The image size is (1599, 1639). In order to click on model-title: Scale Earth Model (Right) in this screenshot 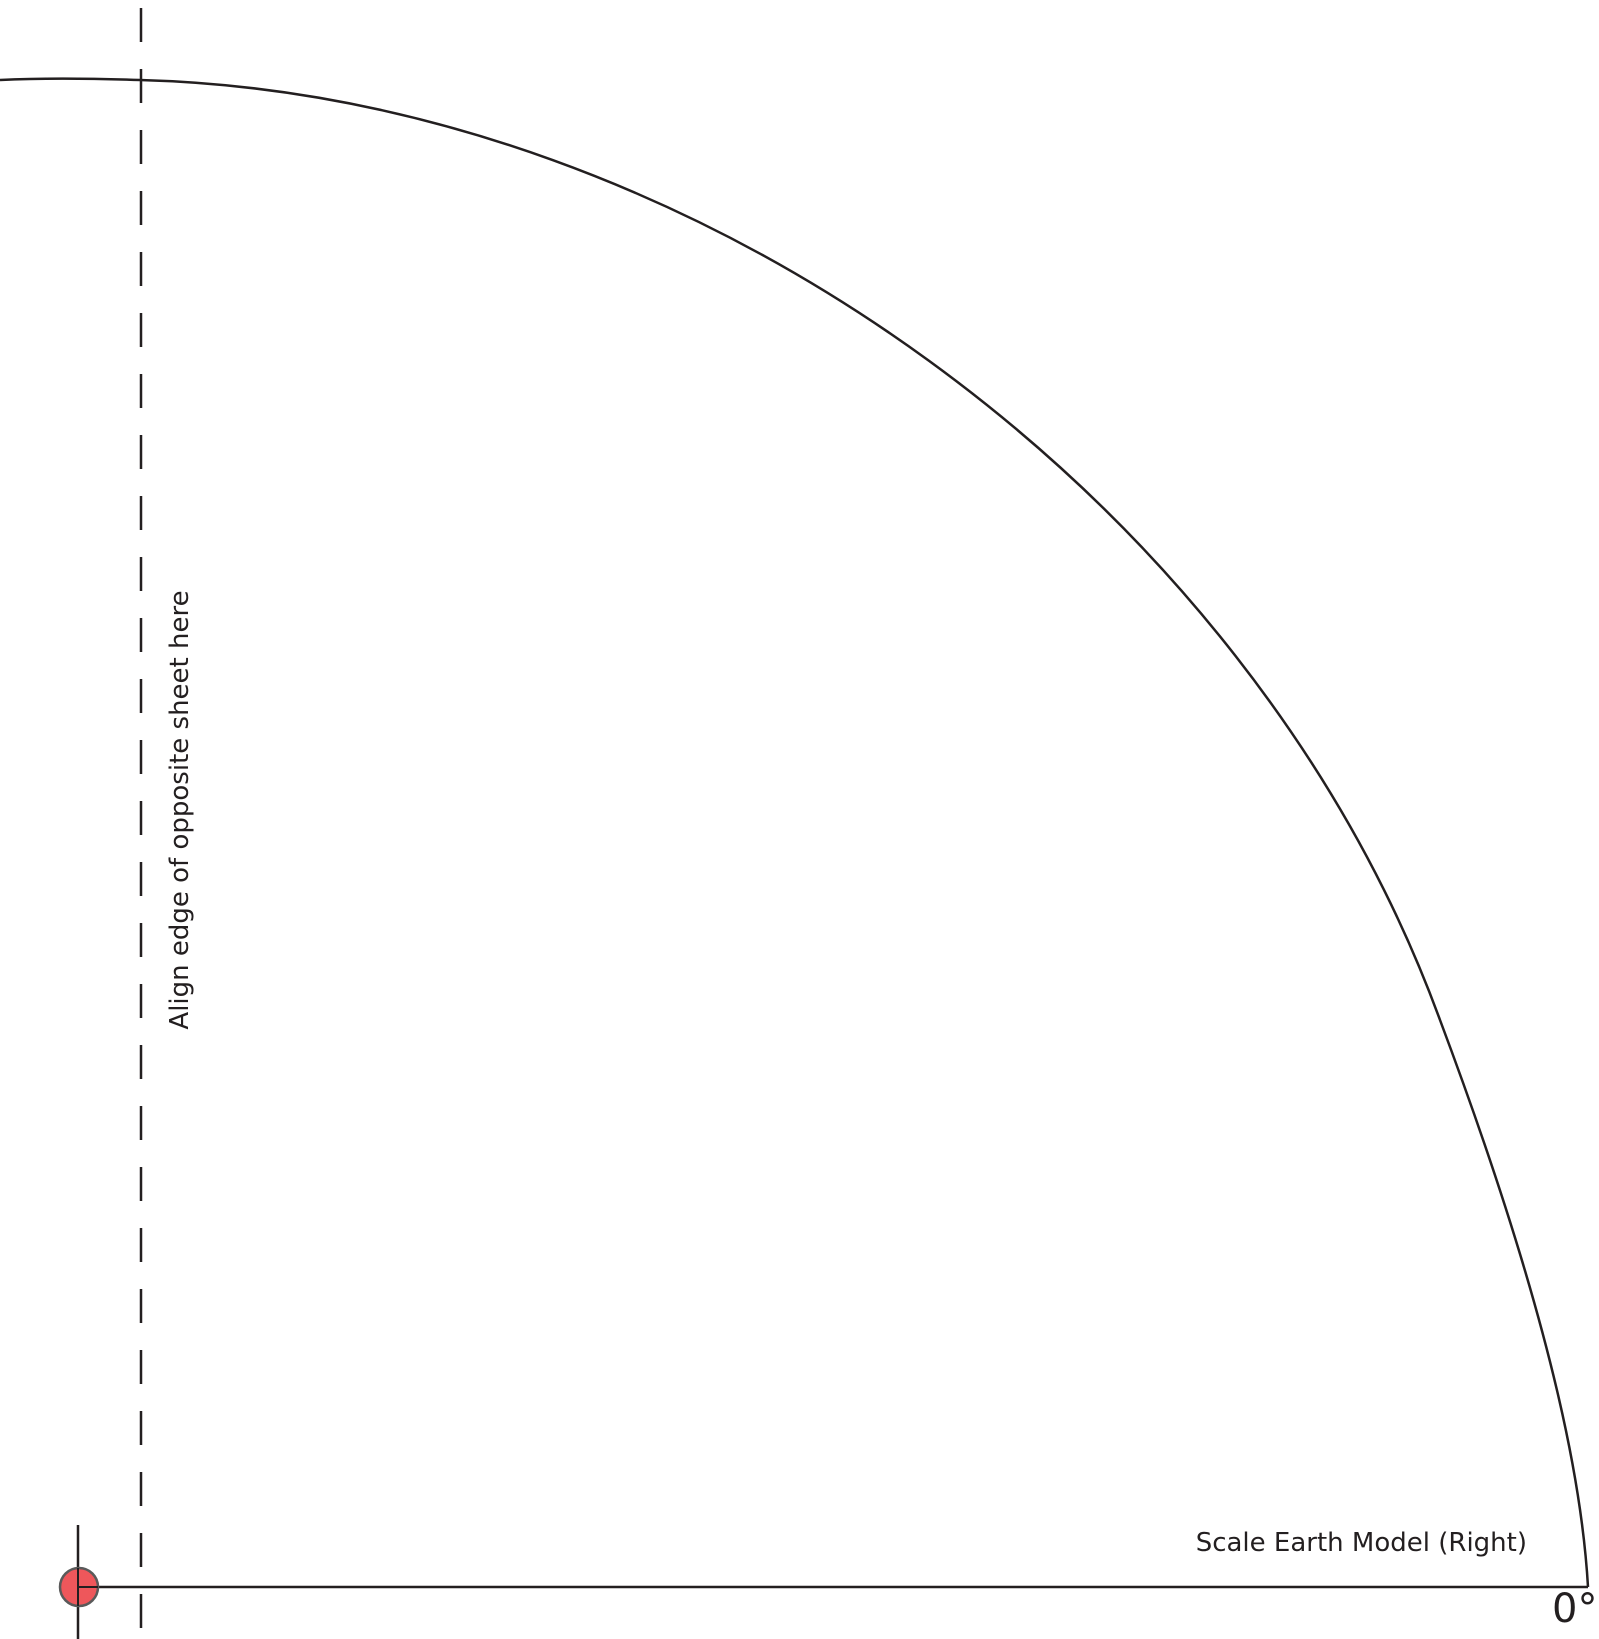, I will do `click(1361, 1543)`.